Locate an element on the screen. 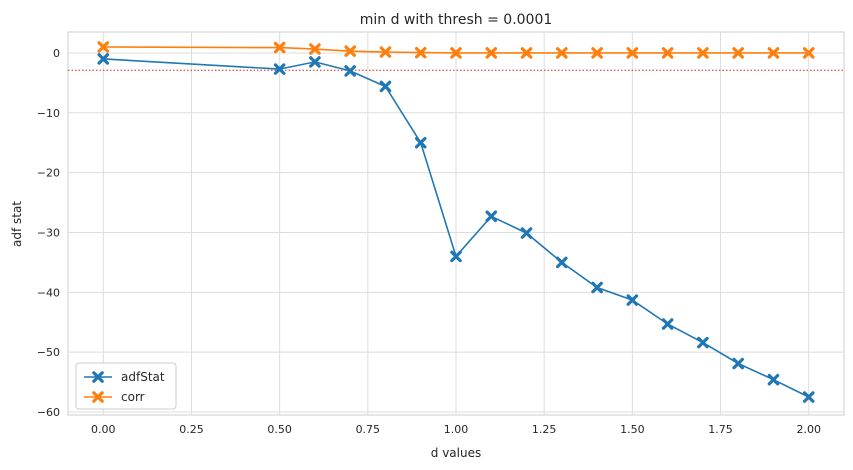  x-tick-label: 0.50 is located at coordinates (279, 429).